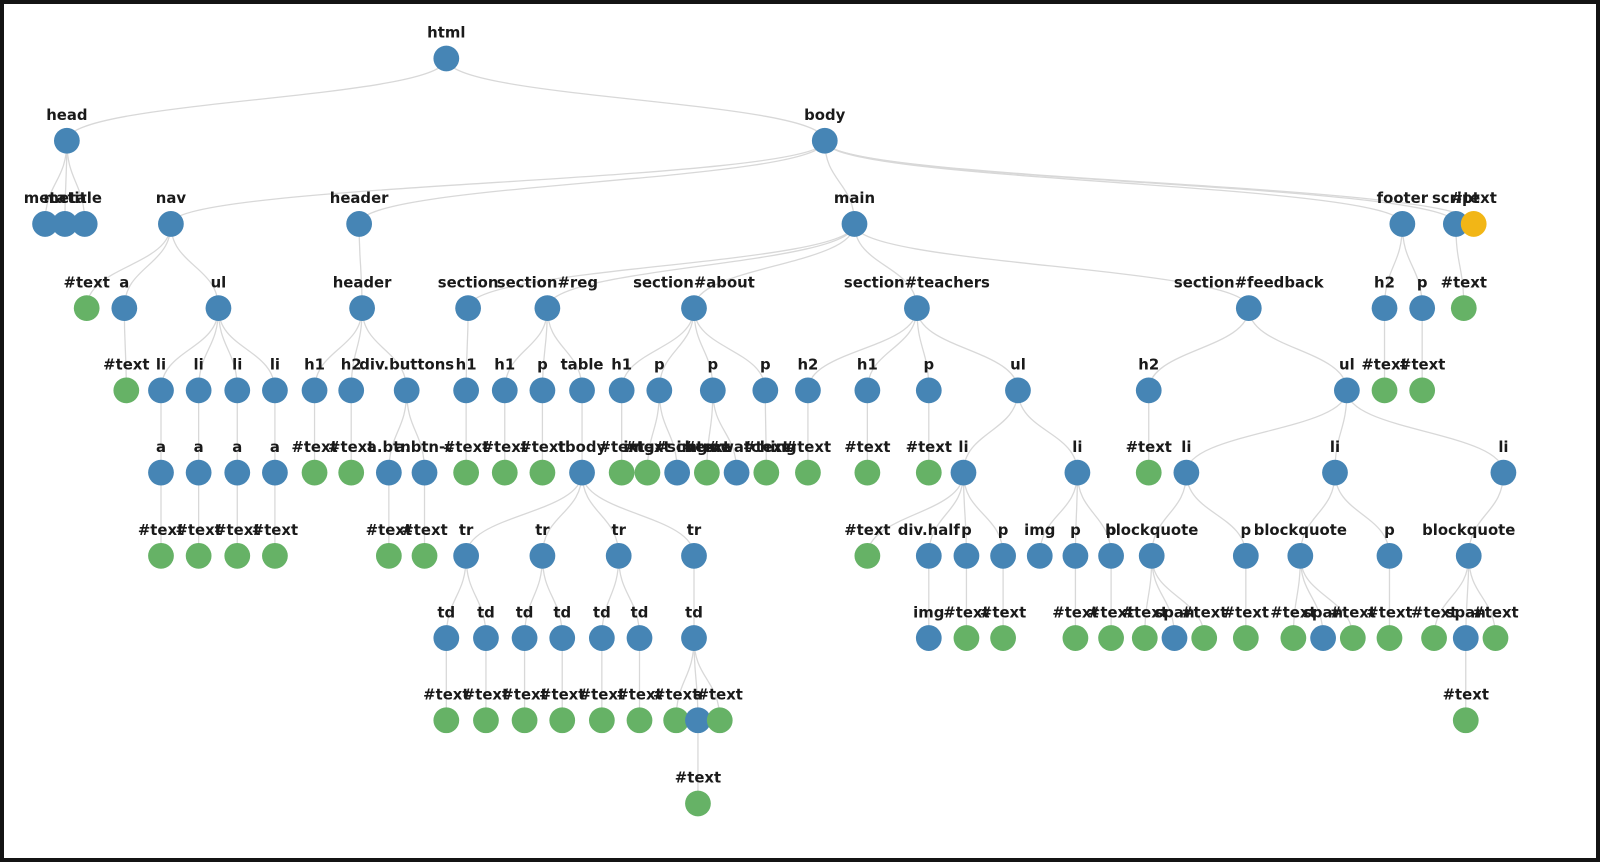  Describe the element at coordinates (84, 224) in the screenshot. I see `element-node-title` at that location.